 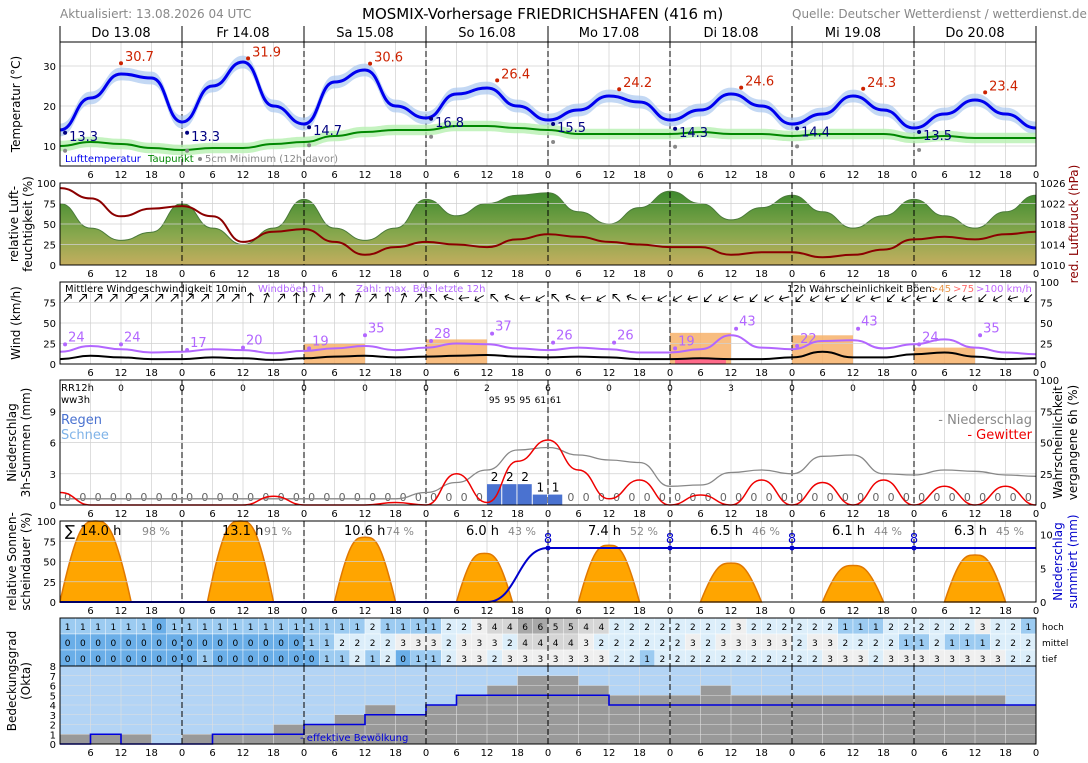 I want to click on cloud-layer-value: 4, so click(x=602, y=628).